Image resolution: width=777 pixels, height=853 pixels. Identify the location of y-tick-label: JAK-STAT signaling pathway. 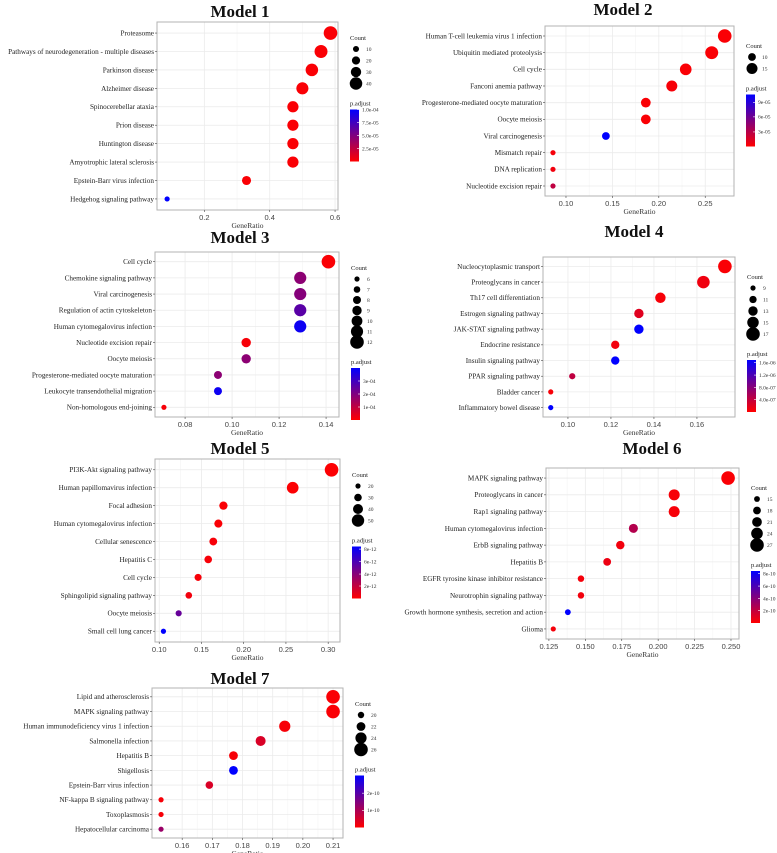
(497, 330).